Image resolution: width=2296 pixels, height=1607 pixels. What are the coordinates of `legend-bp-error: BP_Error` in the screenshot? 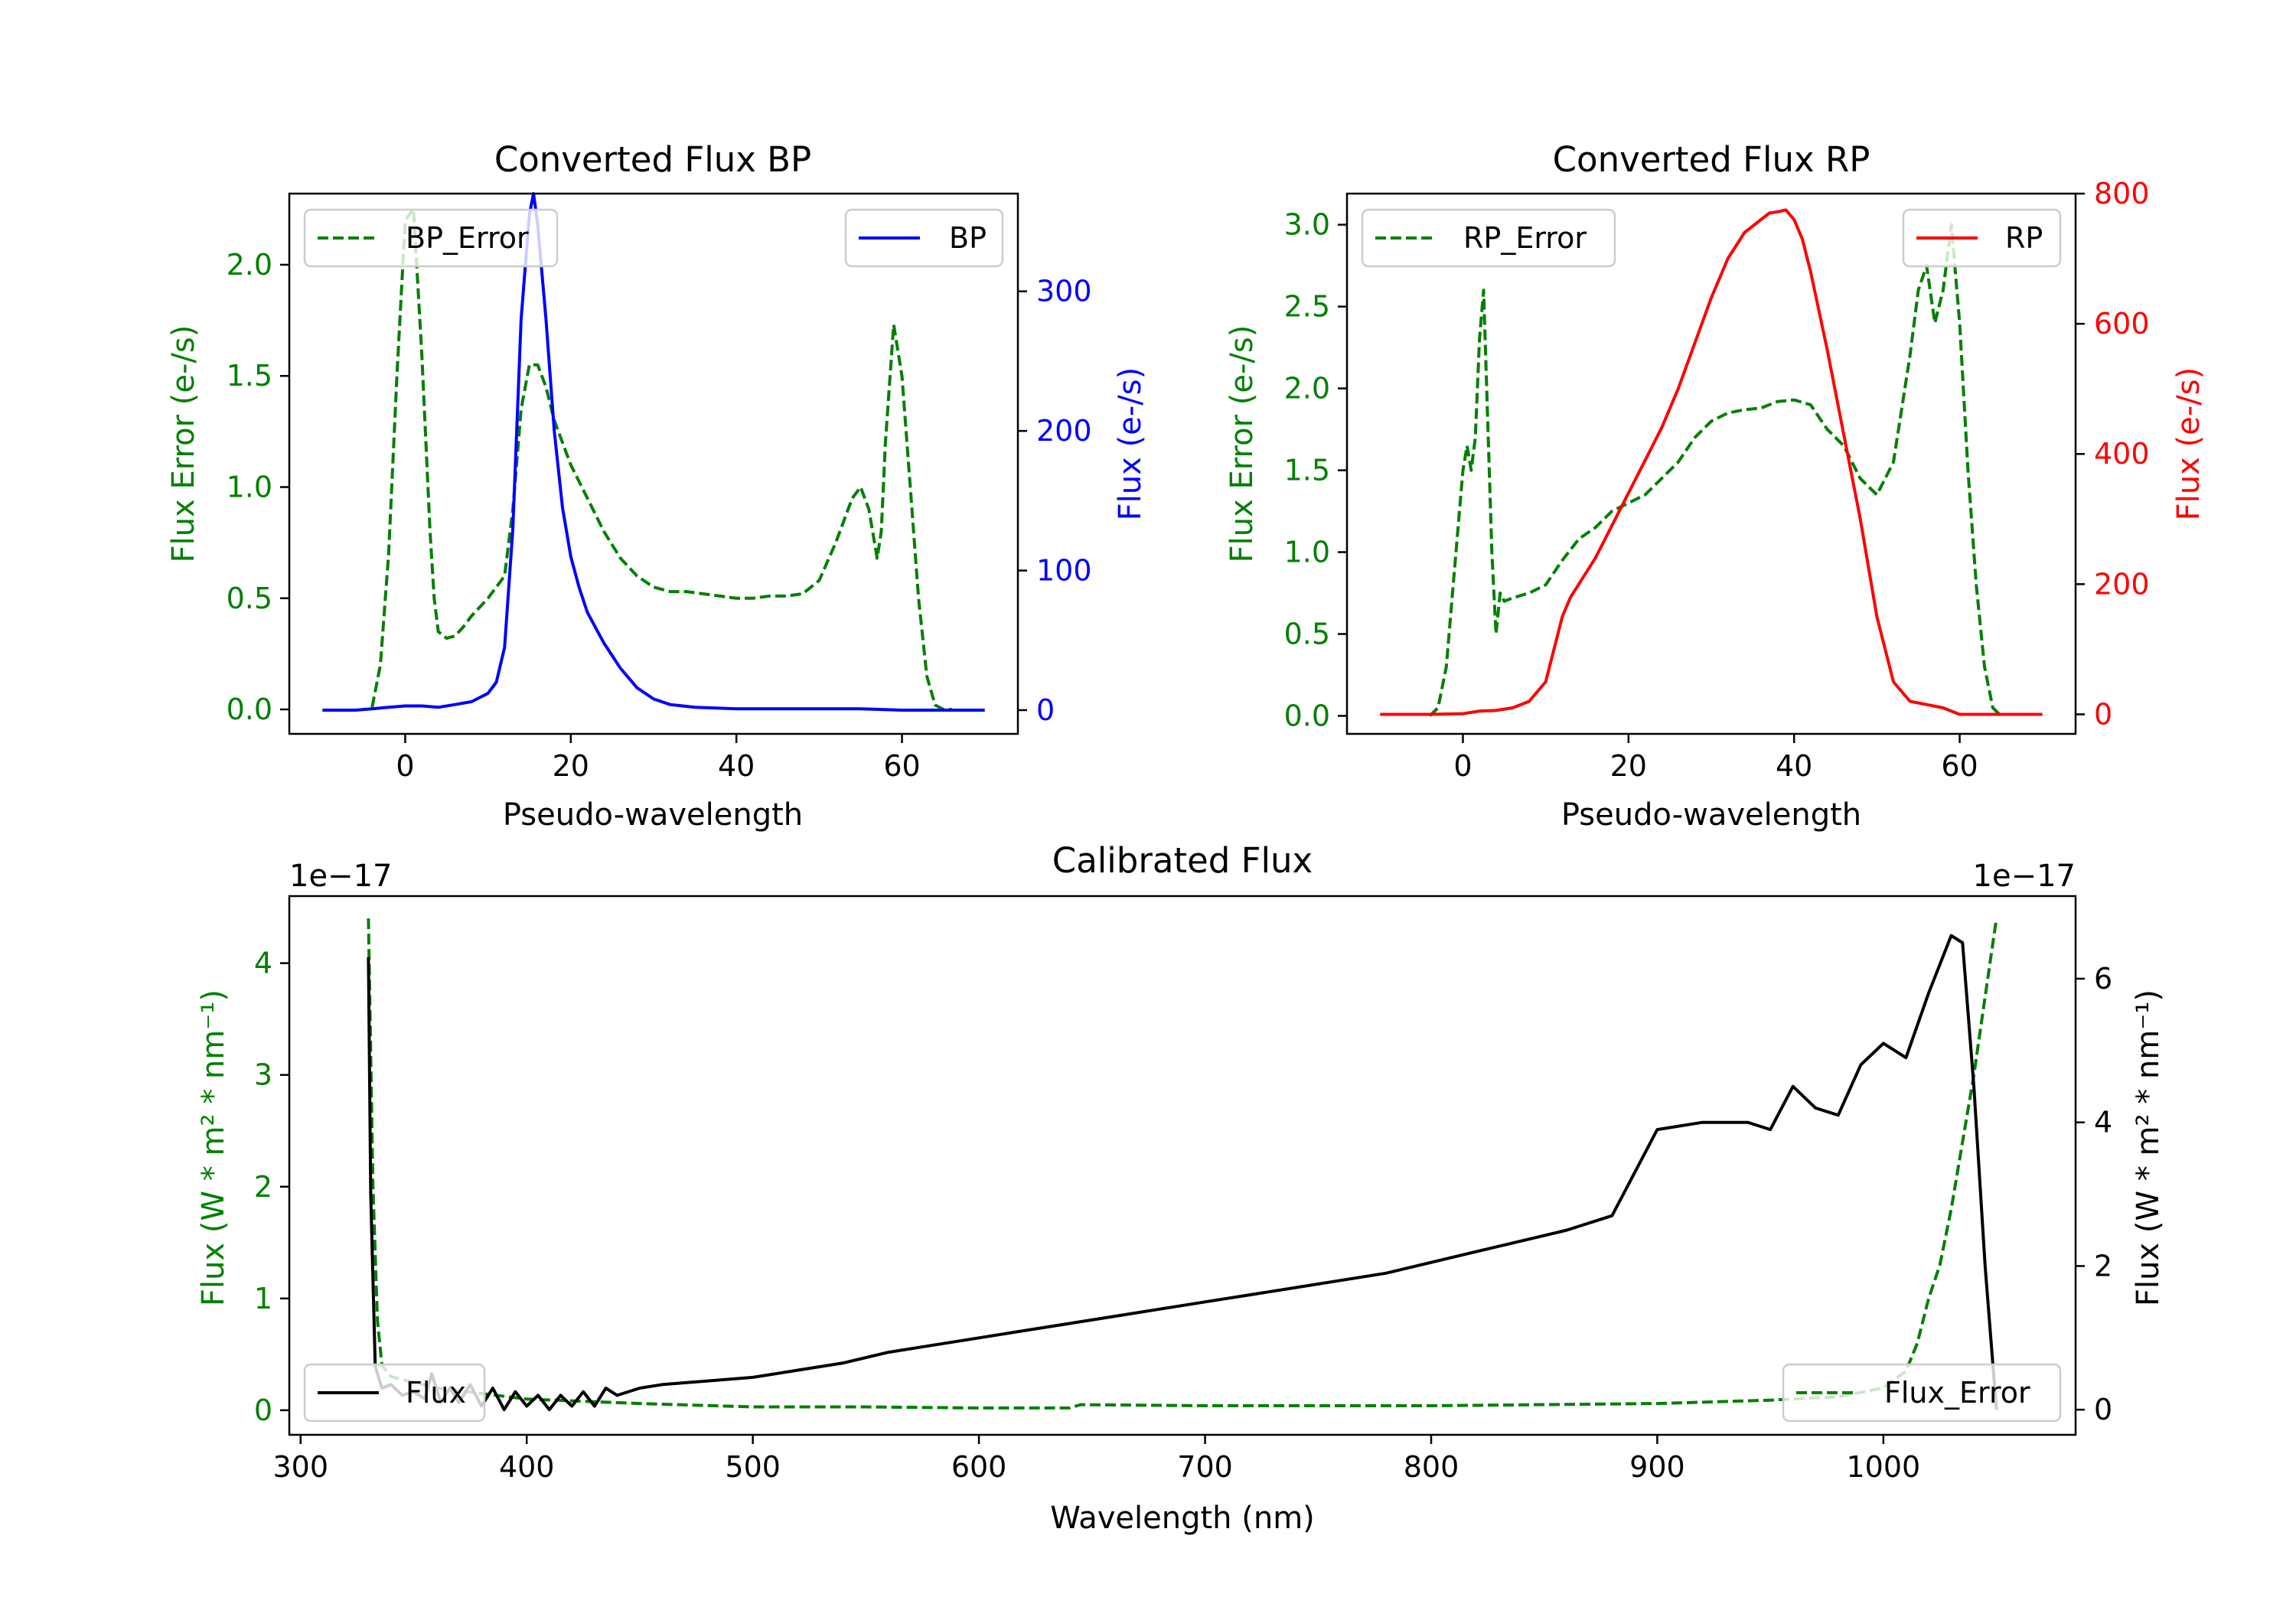 It's located at (431, 238).